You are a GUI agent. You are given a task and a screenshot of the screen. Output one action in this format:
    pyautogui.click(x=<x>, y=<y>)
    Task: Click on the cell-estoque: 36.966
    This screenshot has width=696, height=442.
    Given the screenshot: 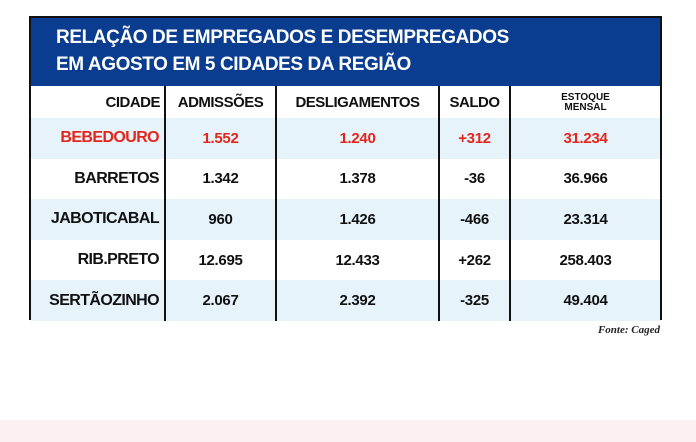 What is the action you would take?
    pyautogui.click(x=585, y=179)
    